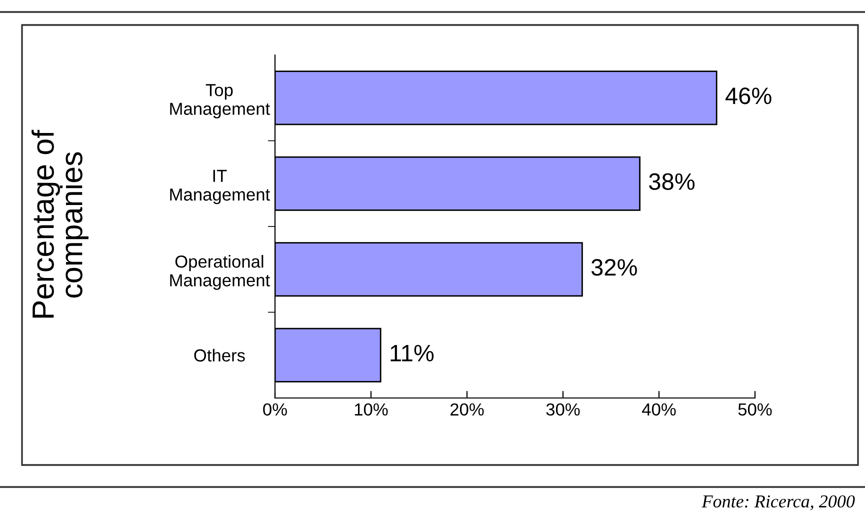  I want to click on x-tick-label: 0%, so click(275, 409).